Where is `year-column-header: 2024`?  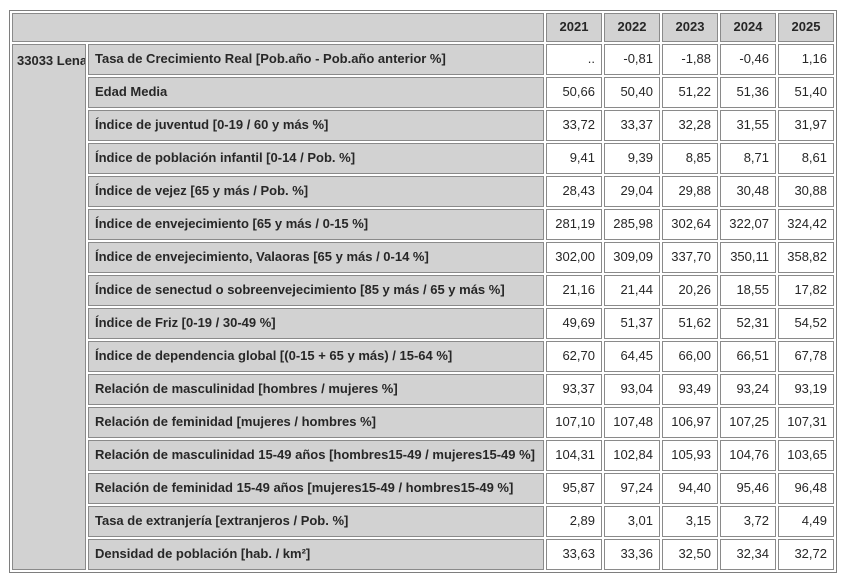 year-column-header: 2024 is located at coordinates (748, 27).